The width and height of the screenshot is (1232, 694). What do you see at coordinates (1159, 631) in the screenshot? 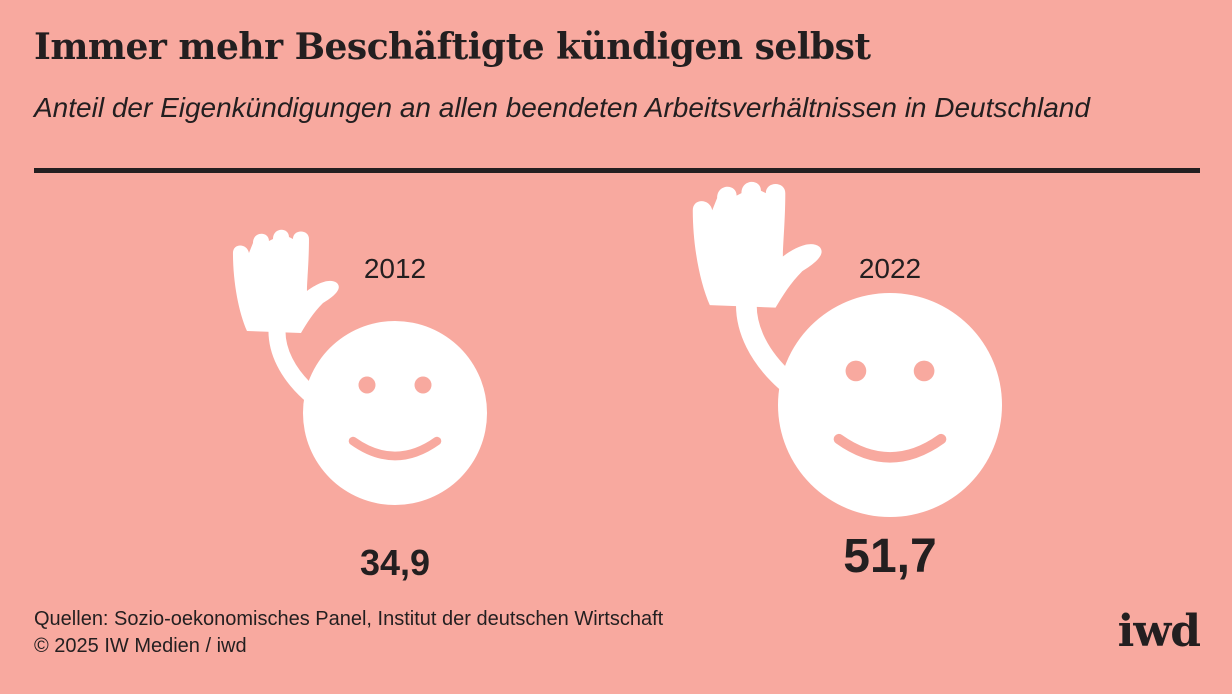
I see `iwd-logo: iwd` at bounding box center [1159, 631].